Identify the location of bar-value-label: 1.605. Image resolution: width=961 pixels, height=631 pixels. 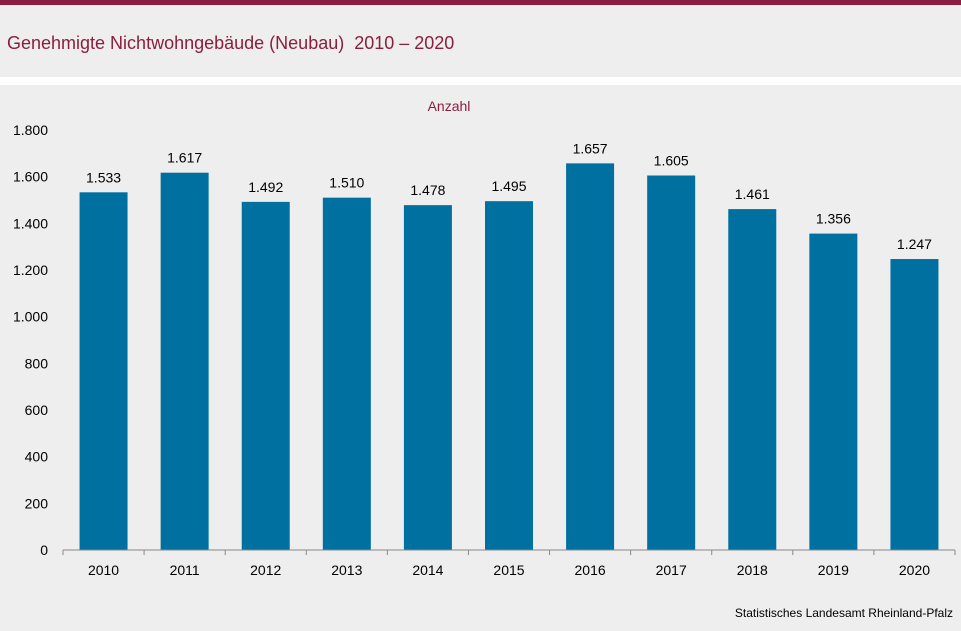
(671, 161).